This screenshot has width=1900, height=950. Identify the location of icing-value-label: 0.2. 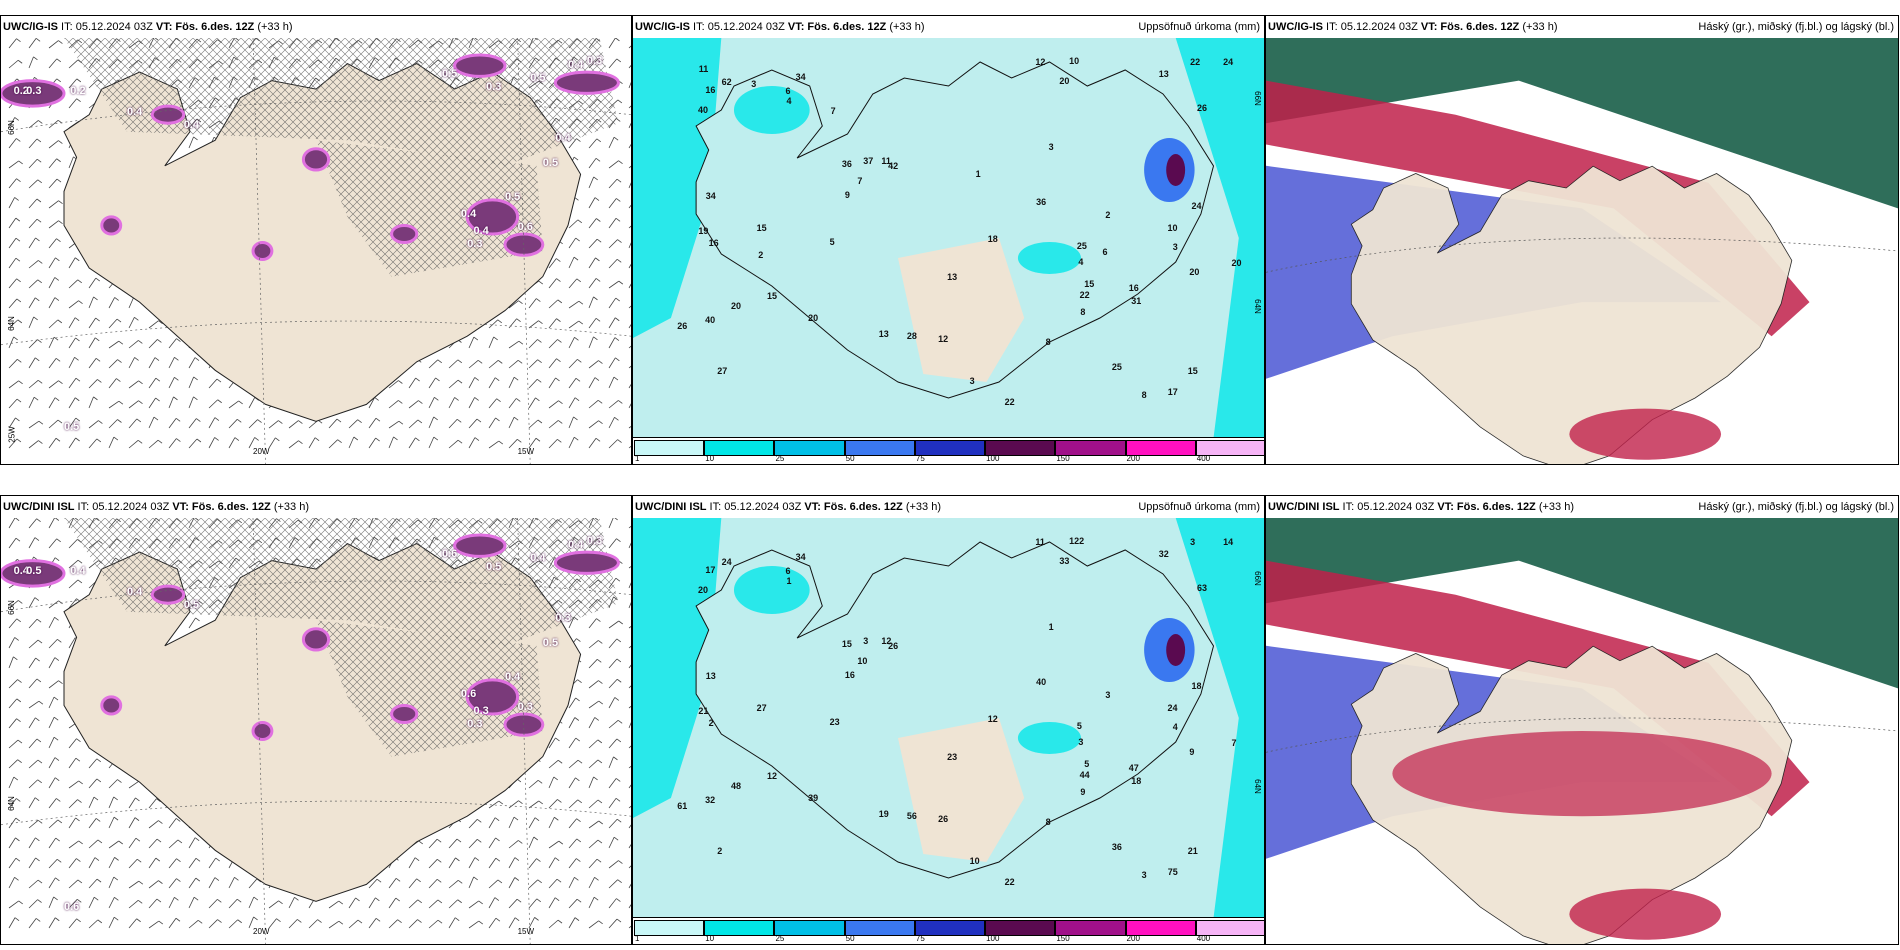
(21, 90).